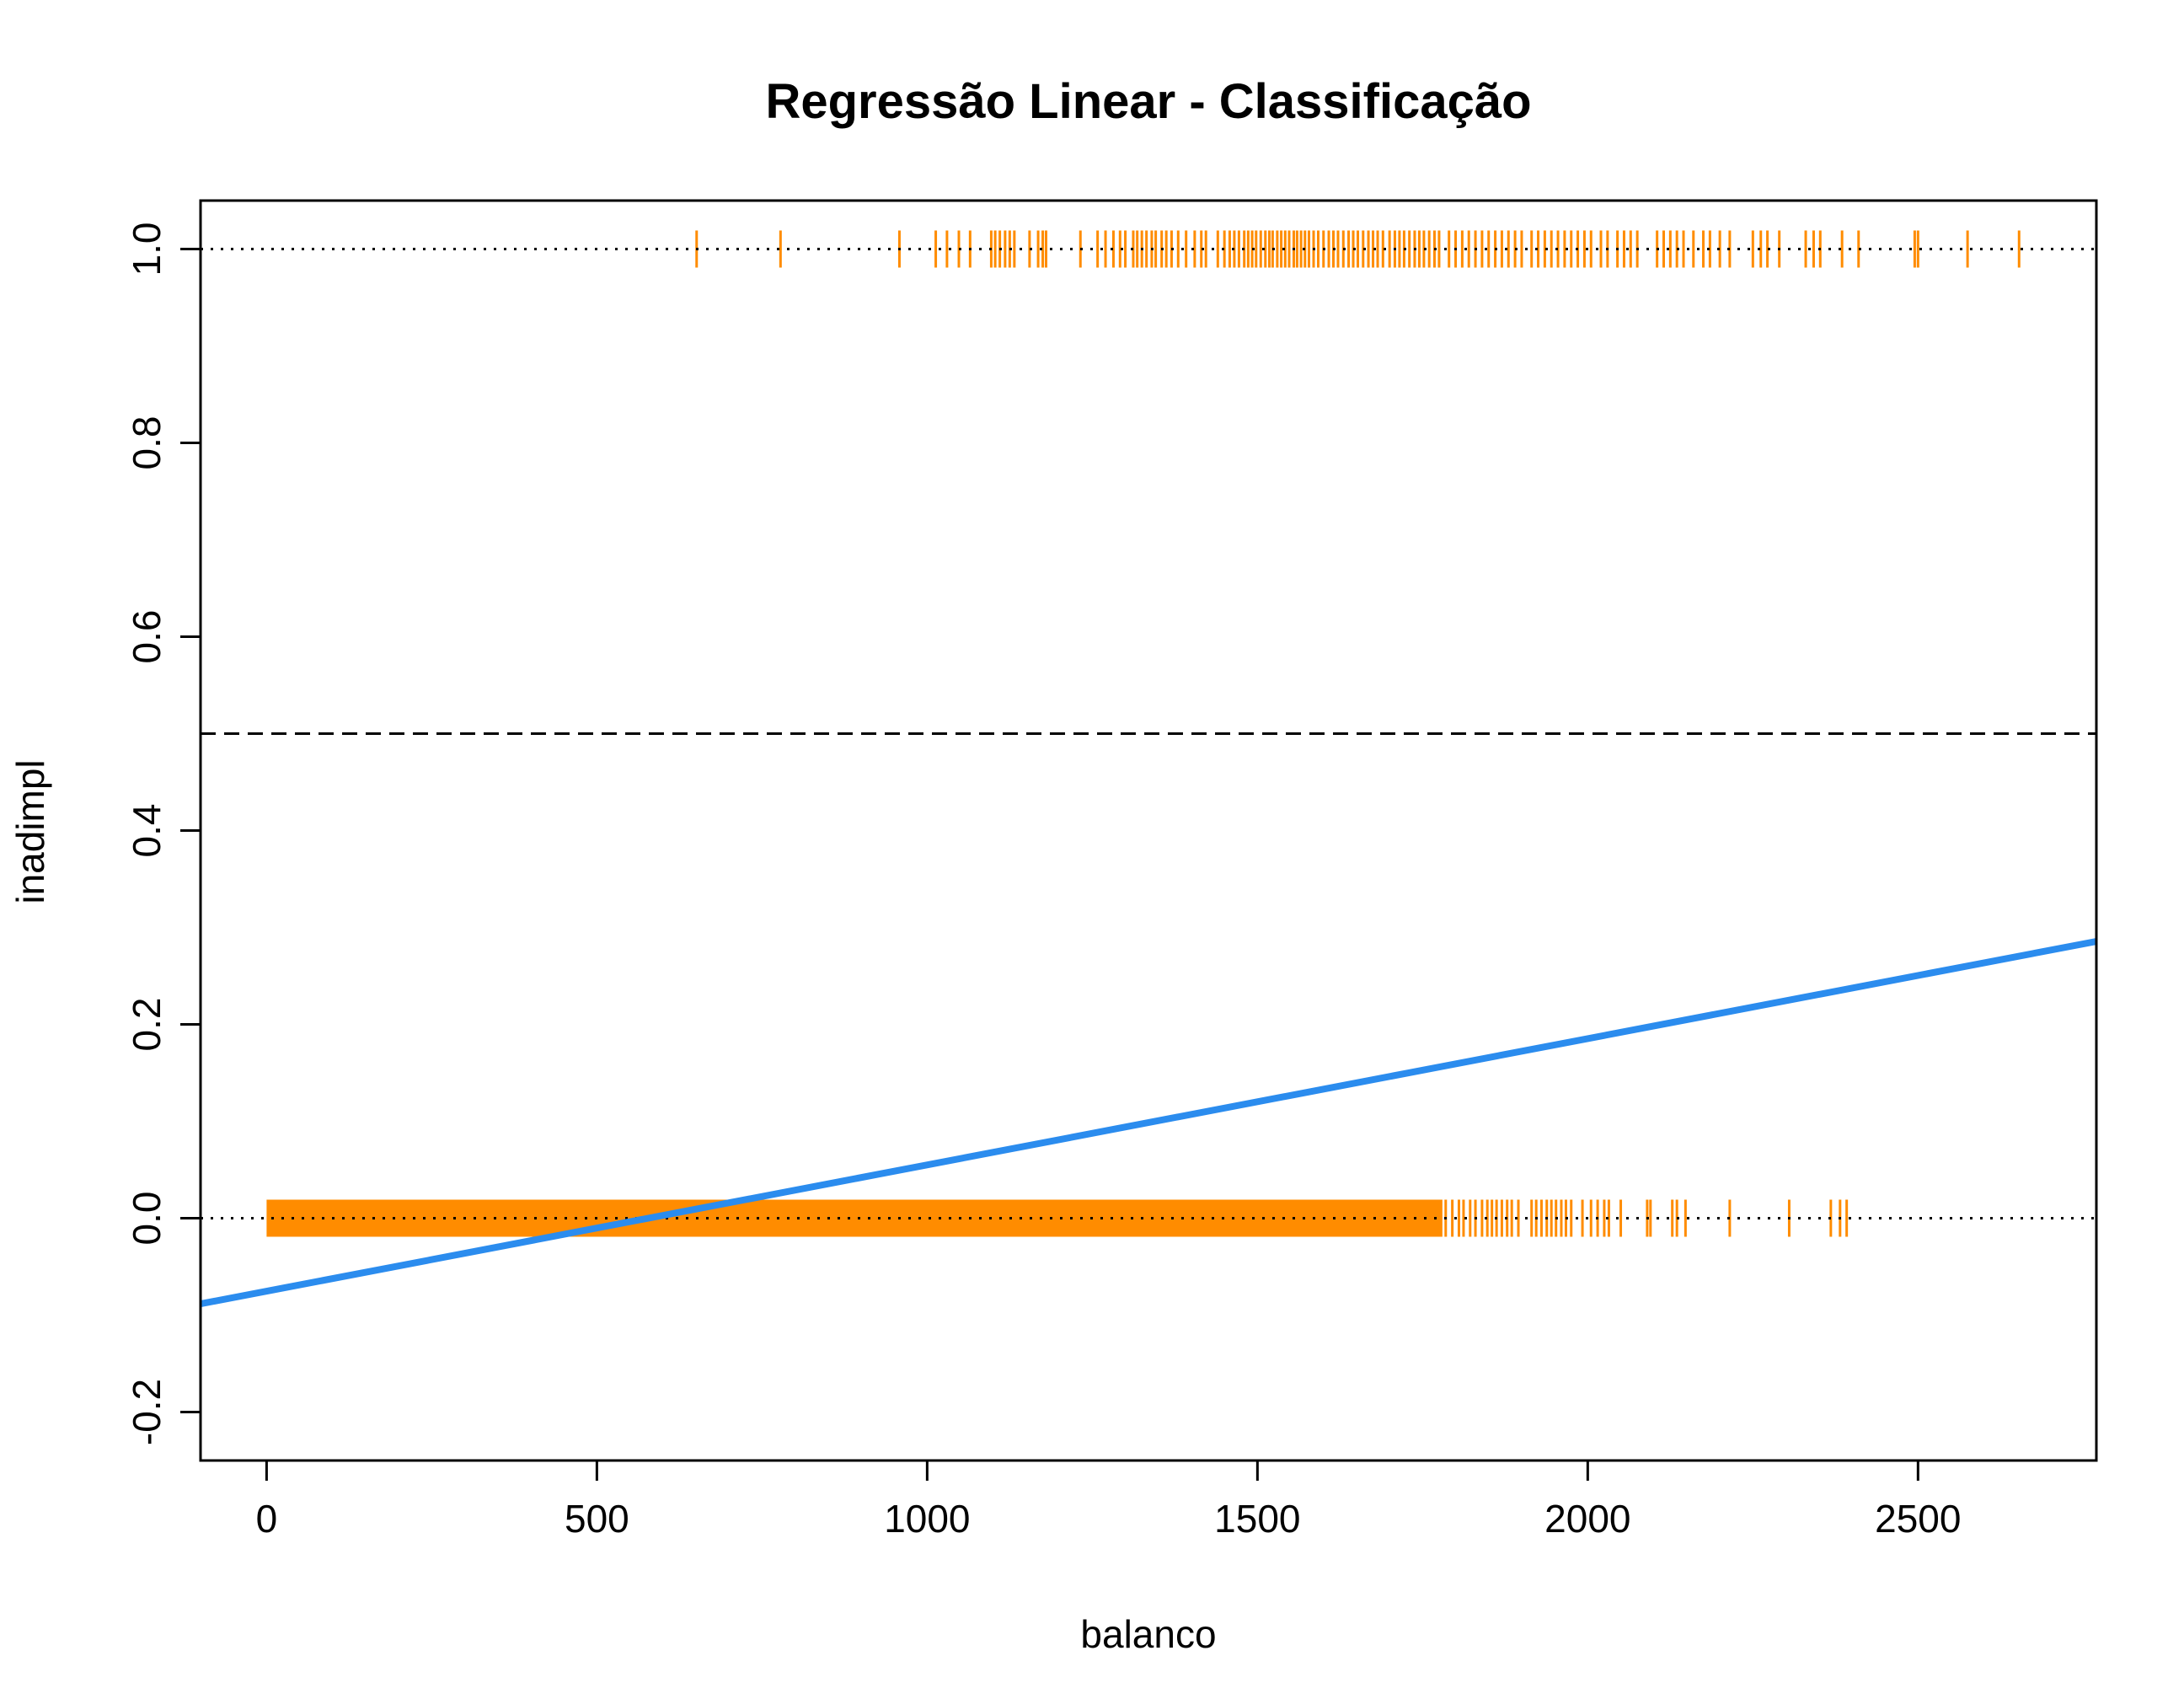 This screenshot has height=1699, width=2184. Describe the element at coordinates (147, 443) in the screenshot. I see `y-tick-label-5: 0.8` at that location.